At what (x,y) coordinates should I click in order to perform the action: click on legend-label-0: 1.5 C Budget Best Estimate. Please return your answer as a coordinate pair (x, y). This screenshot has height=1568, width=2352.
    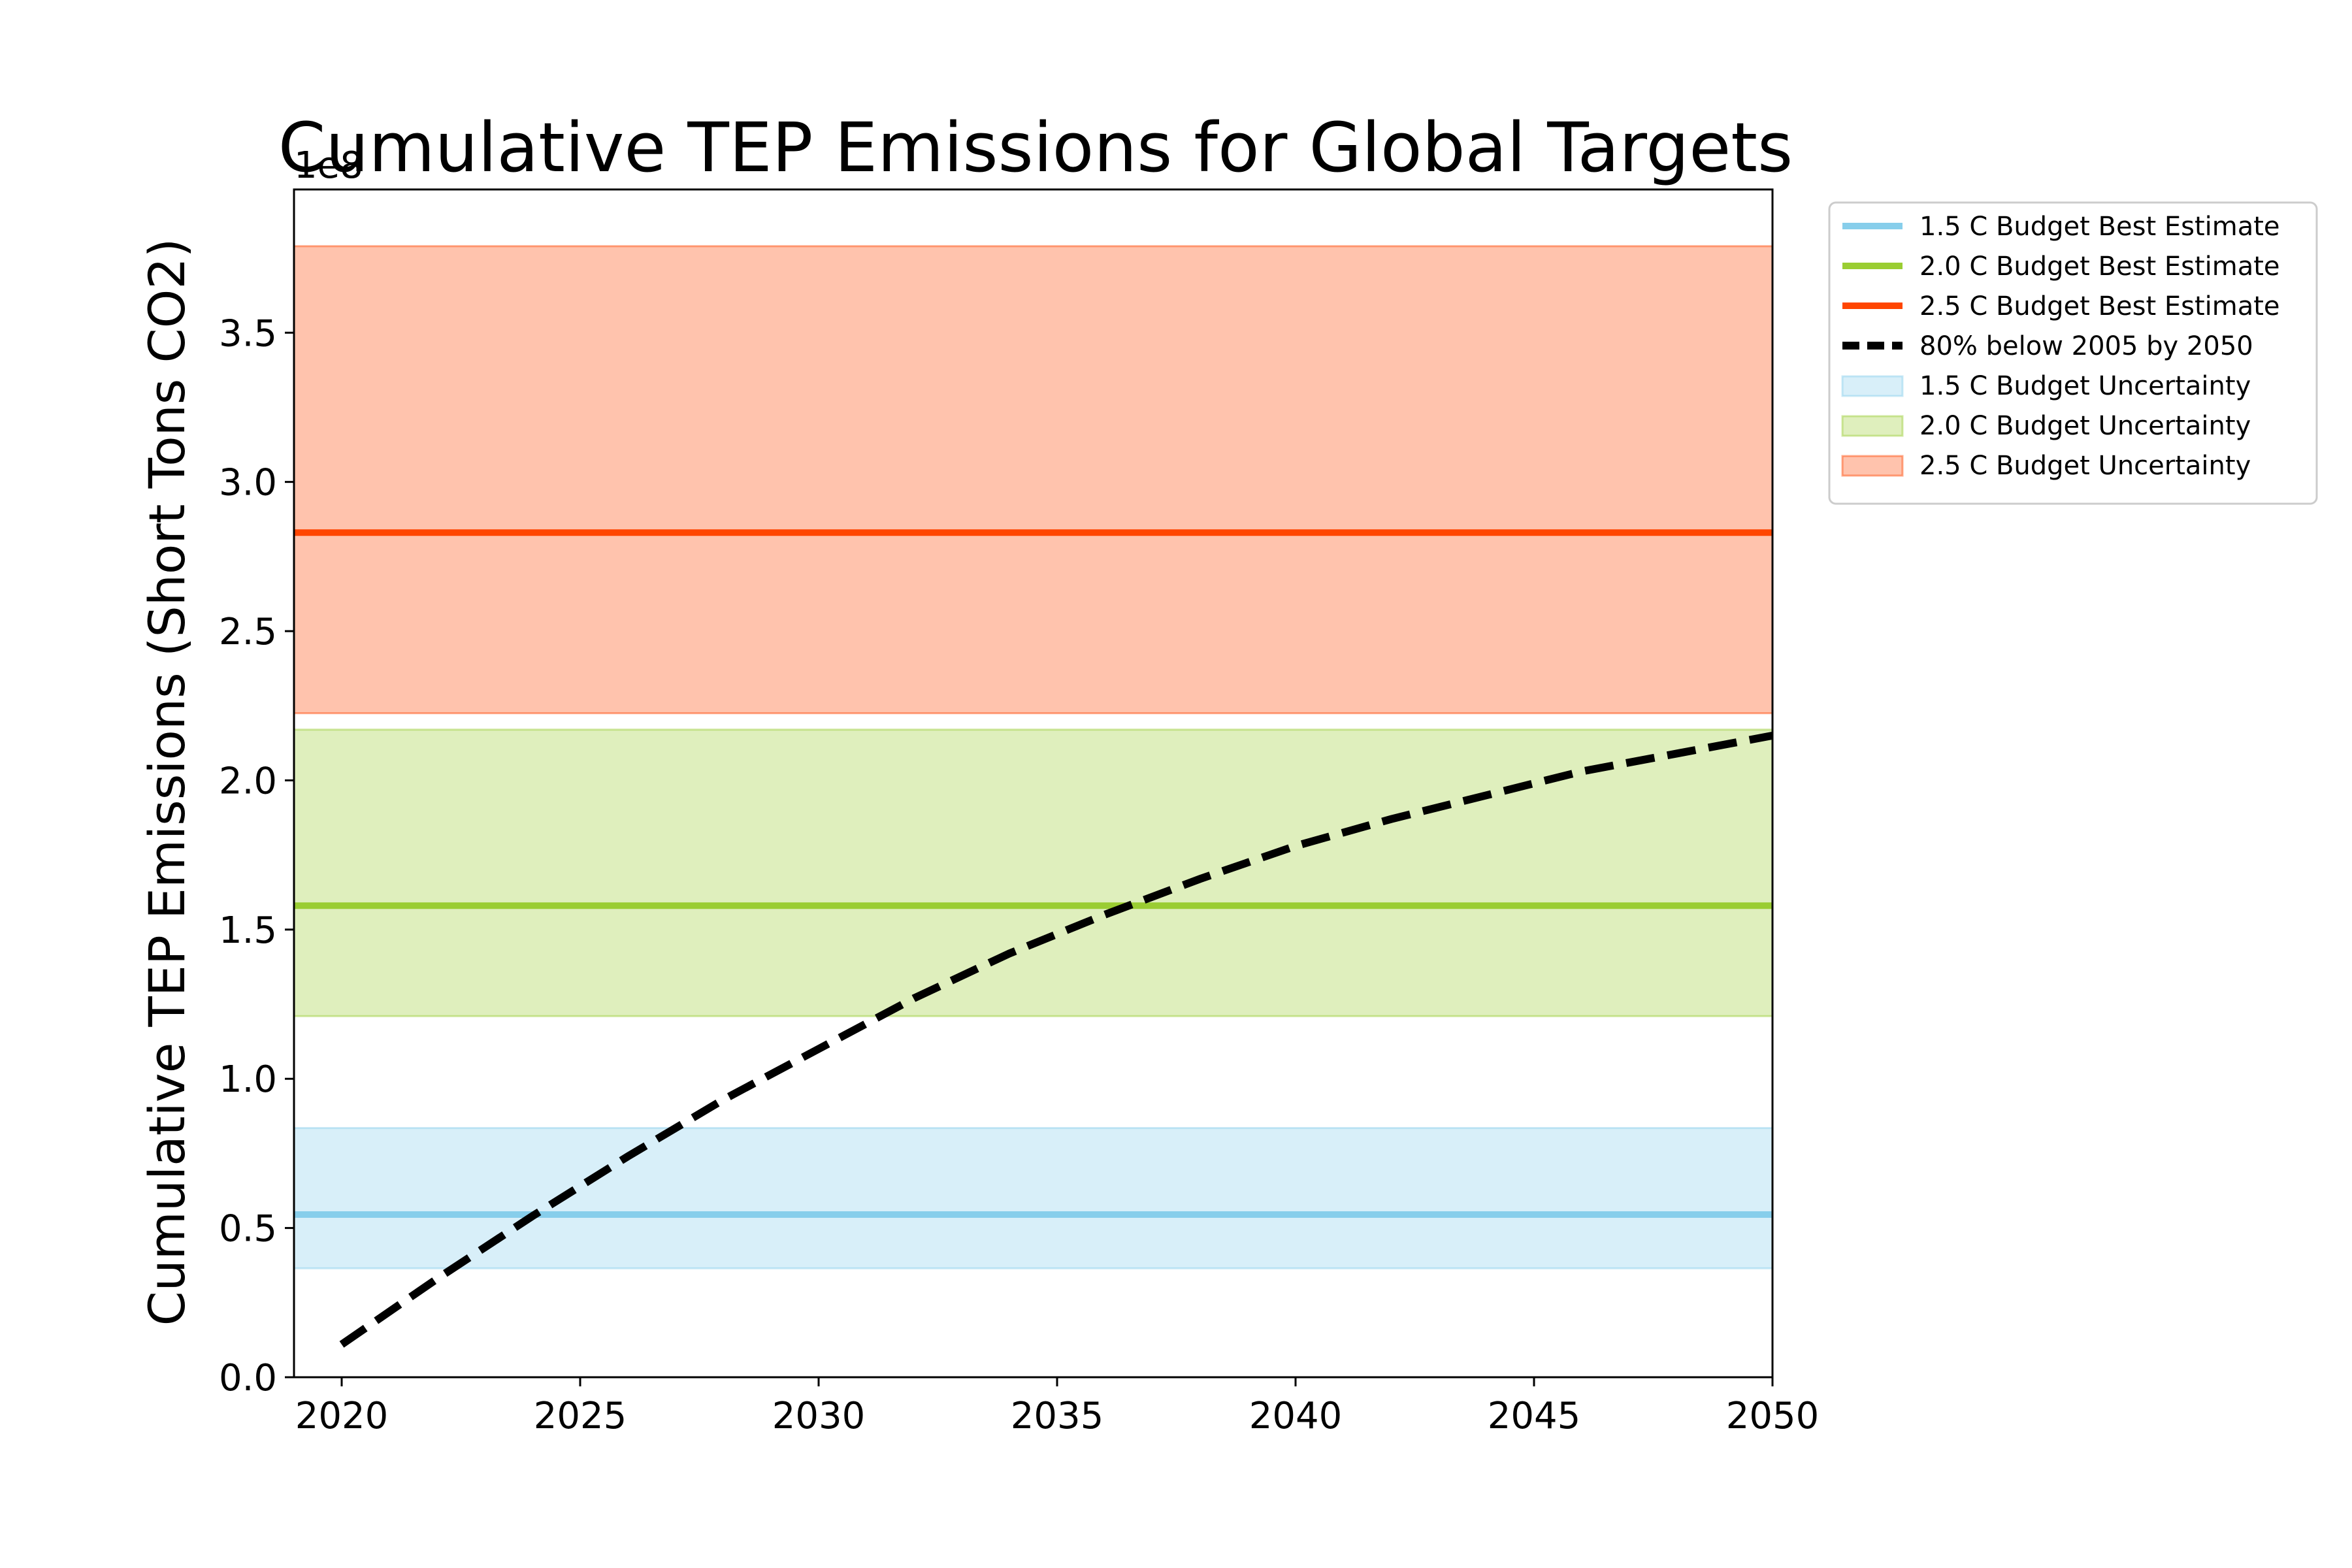
    Looking at the image, I should click on (2099, 227).